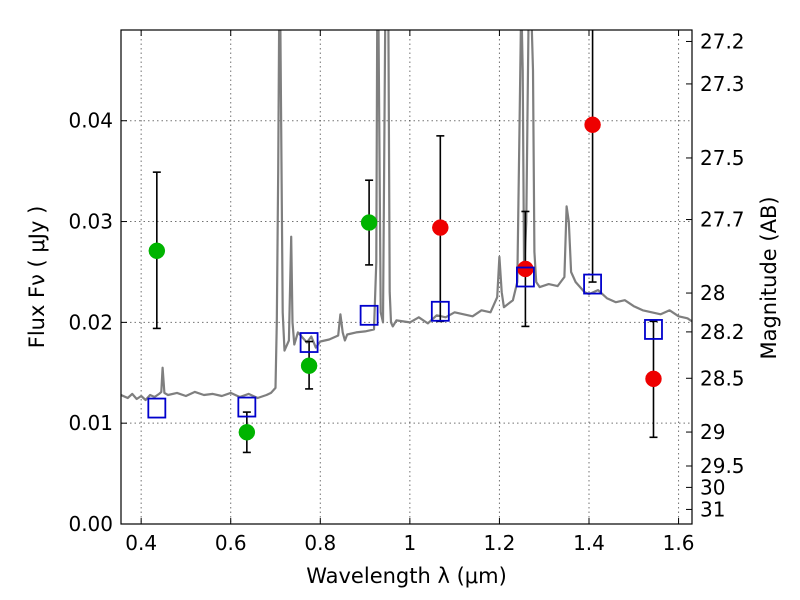 Image resolution: width=800 pixels, height=600 pixels. I want to click on y2-tick-label: 28, so click(712, 293).